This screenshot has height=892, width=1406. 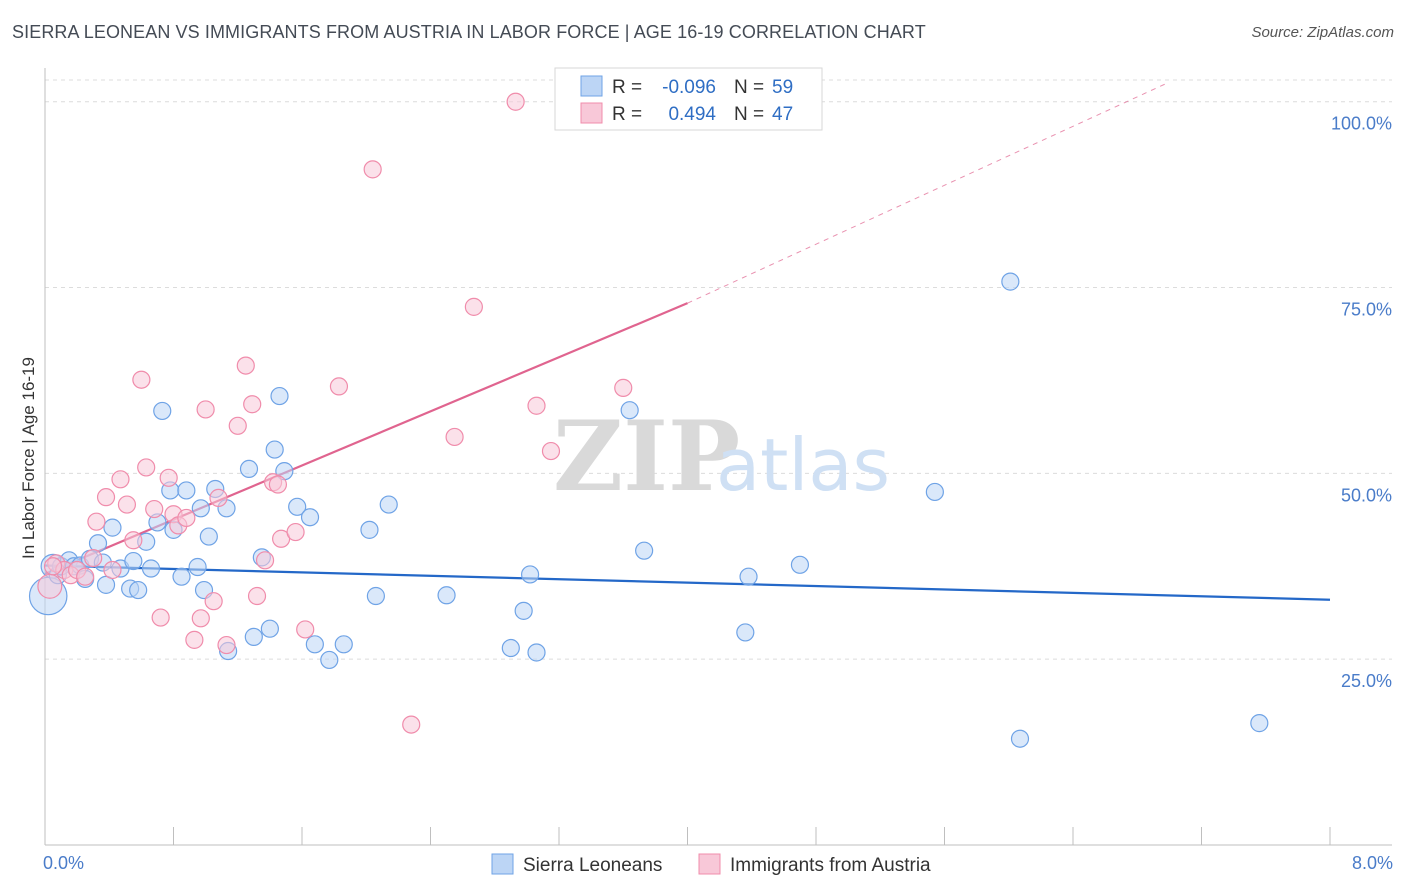 I want to click on legend-r-label-sierra: R =, so click(x=627, y=87).